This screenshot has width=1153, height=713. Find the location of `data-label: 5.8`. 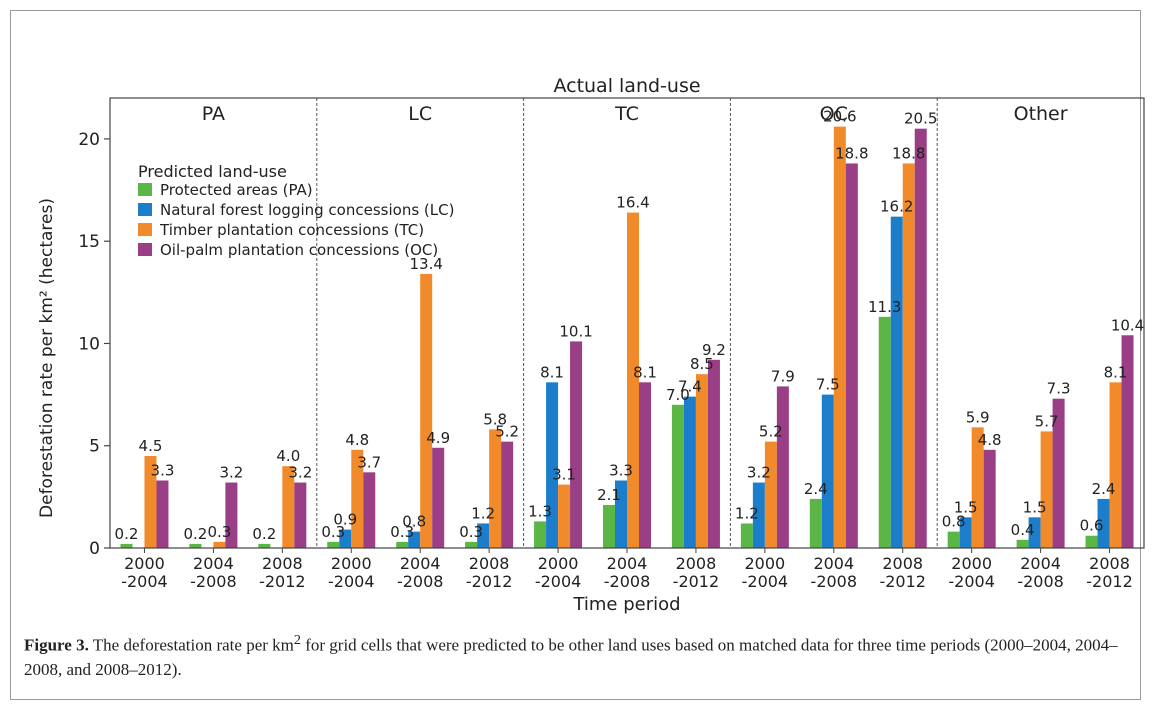

data-label: 5.8 is located at coordinates (495, 419).